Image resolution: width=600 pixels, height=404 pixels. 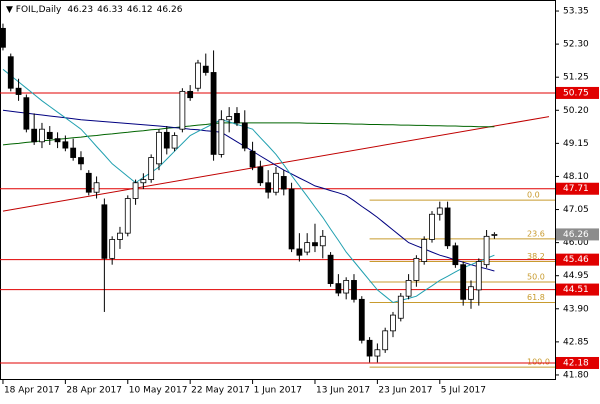 I want to click on current-price-box, so click(x=577, y=234).